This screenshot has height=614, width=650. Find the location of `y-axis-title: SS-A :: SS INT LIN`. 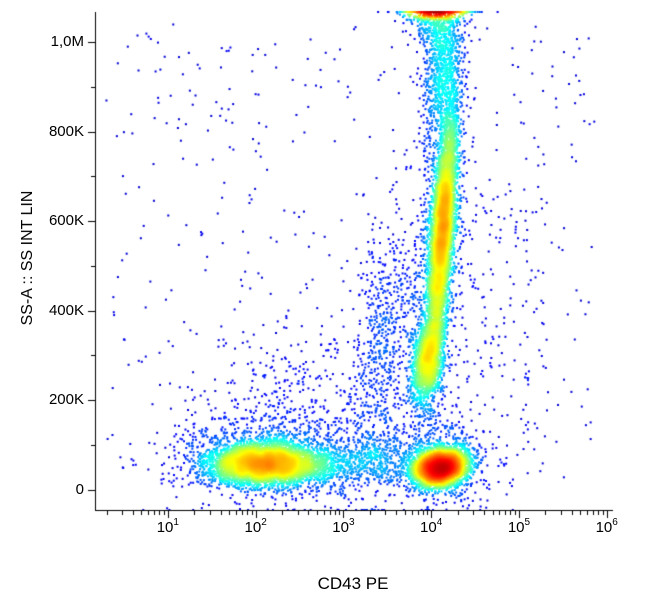

y-axis-title: SS-A :: SS INT LIN is located at coordinates (27, 258).